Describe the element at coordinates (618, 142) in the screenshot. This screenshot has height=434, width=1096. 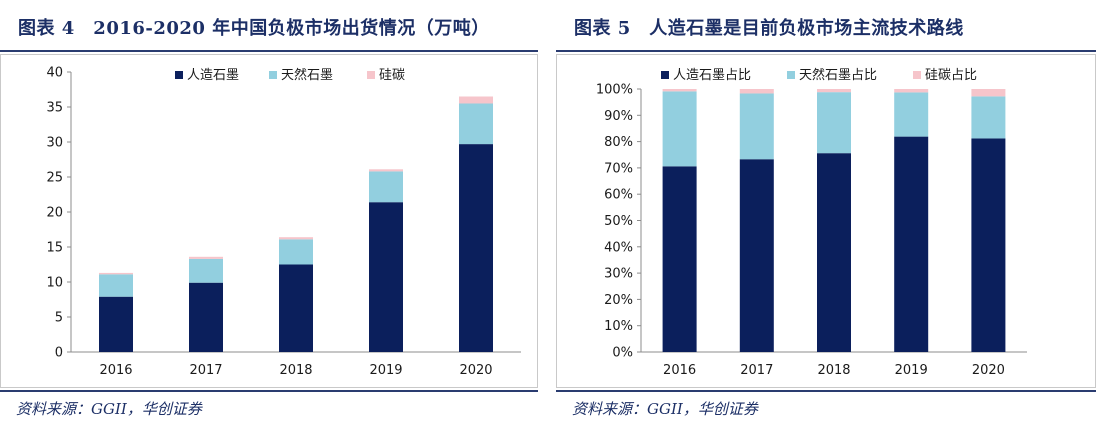
I see `right-y-tick-label: 80%` at that location.